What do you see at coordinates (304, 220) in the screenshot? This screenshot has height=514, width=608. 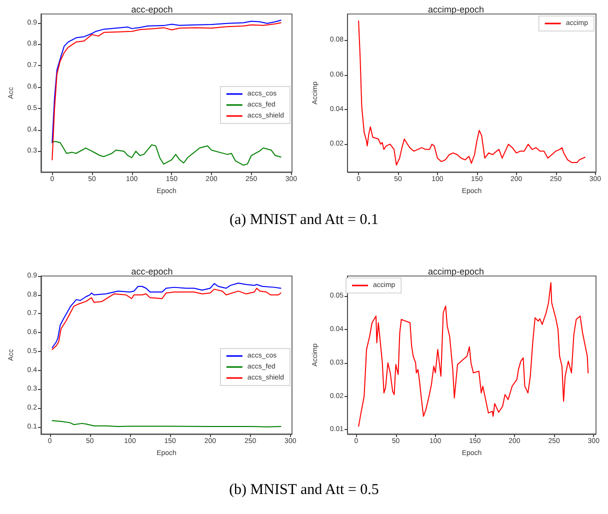 I see `text: (a) MNIST and Att = 0.1` at bounding box center [304, 220].